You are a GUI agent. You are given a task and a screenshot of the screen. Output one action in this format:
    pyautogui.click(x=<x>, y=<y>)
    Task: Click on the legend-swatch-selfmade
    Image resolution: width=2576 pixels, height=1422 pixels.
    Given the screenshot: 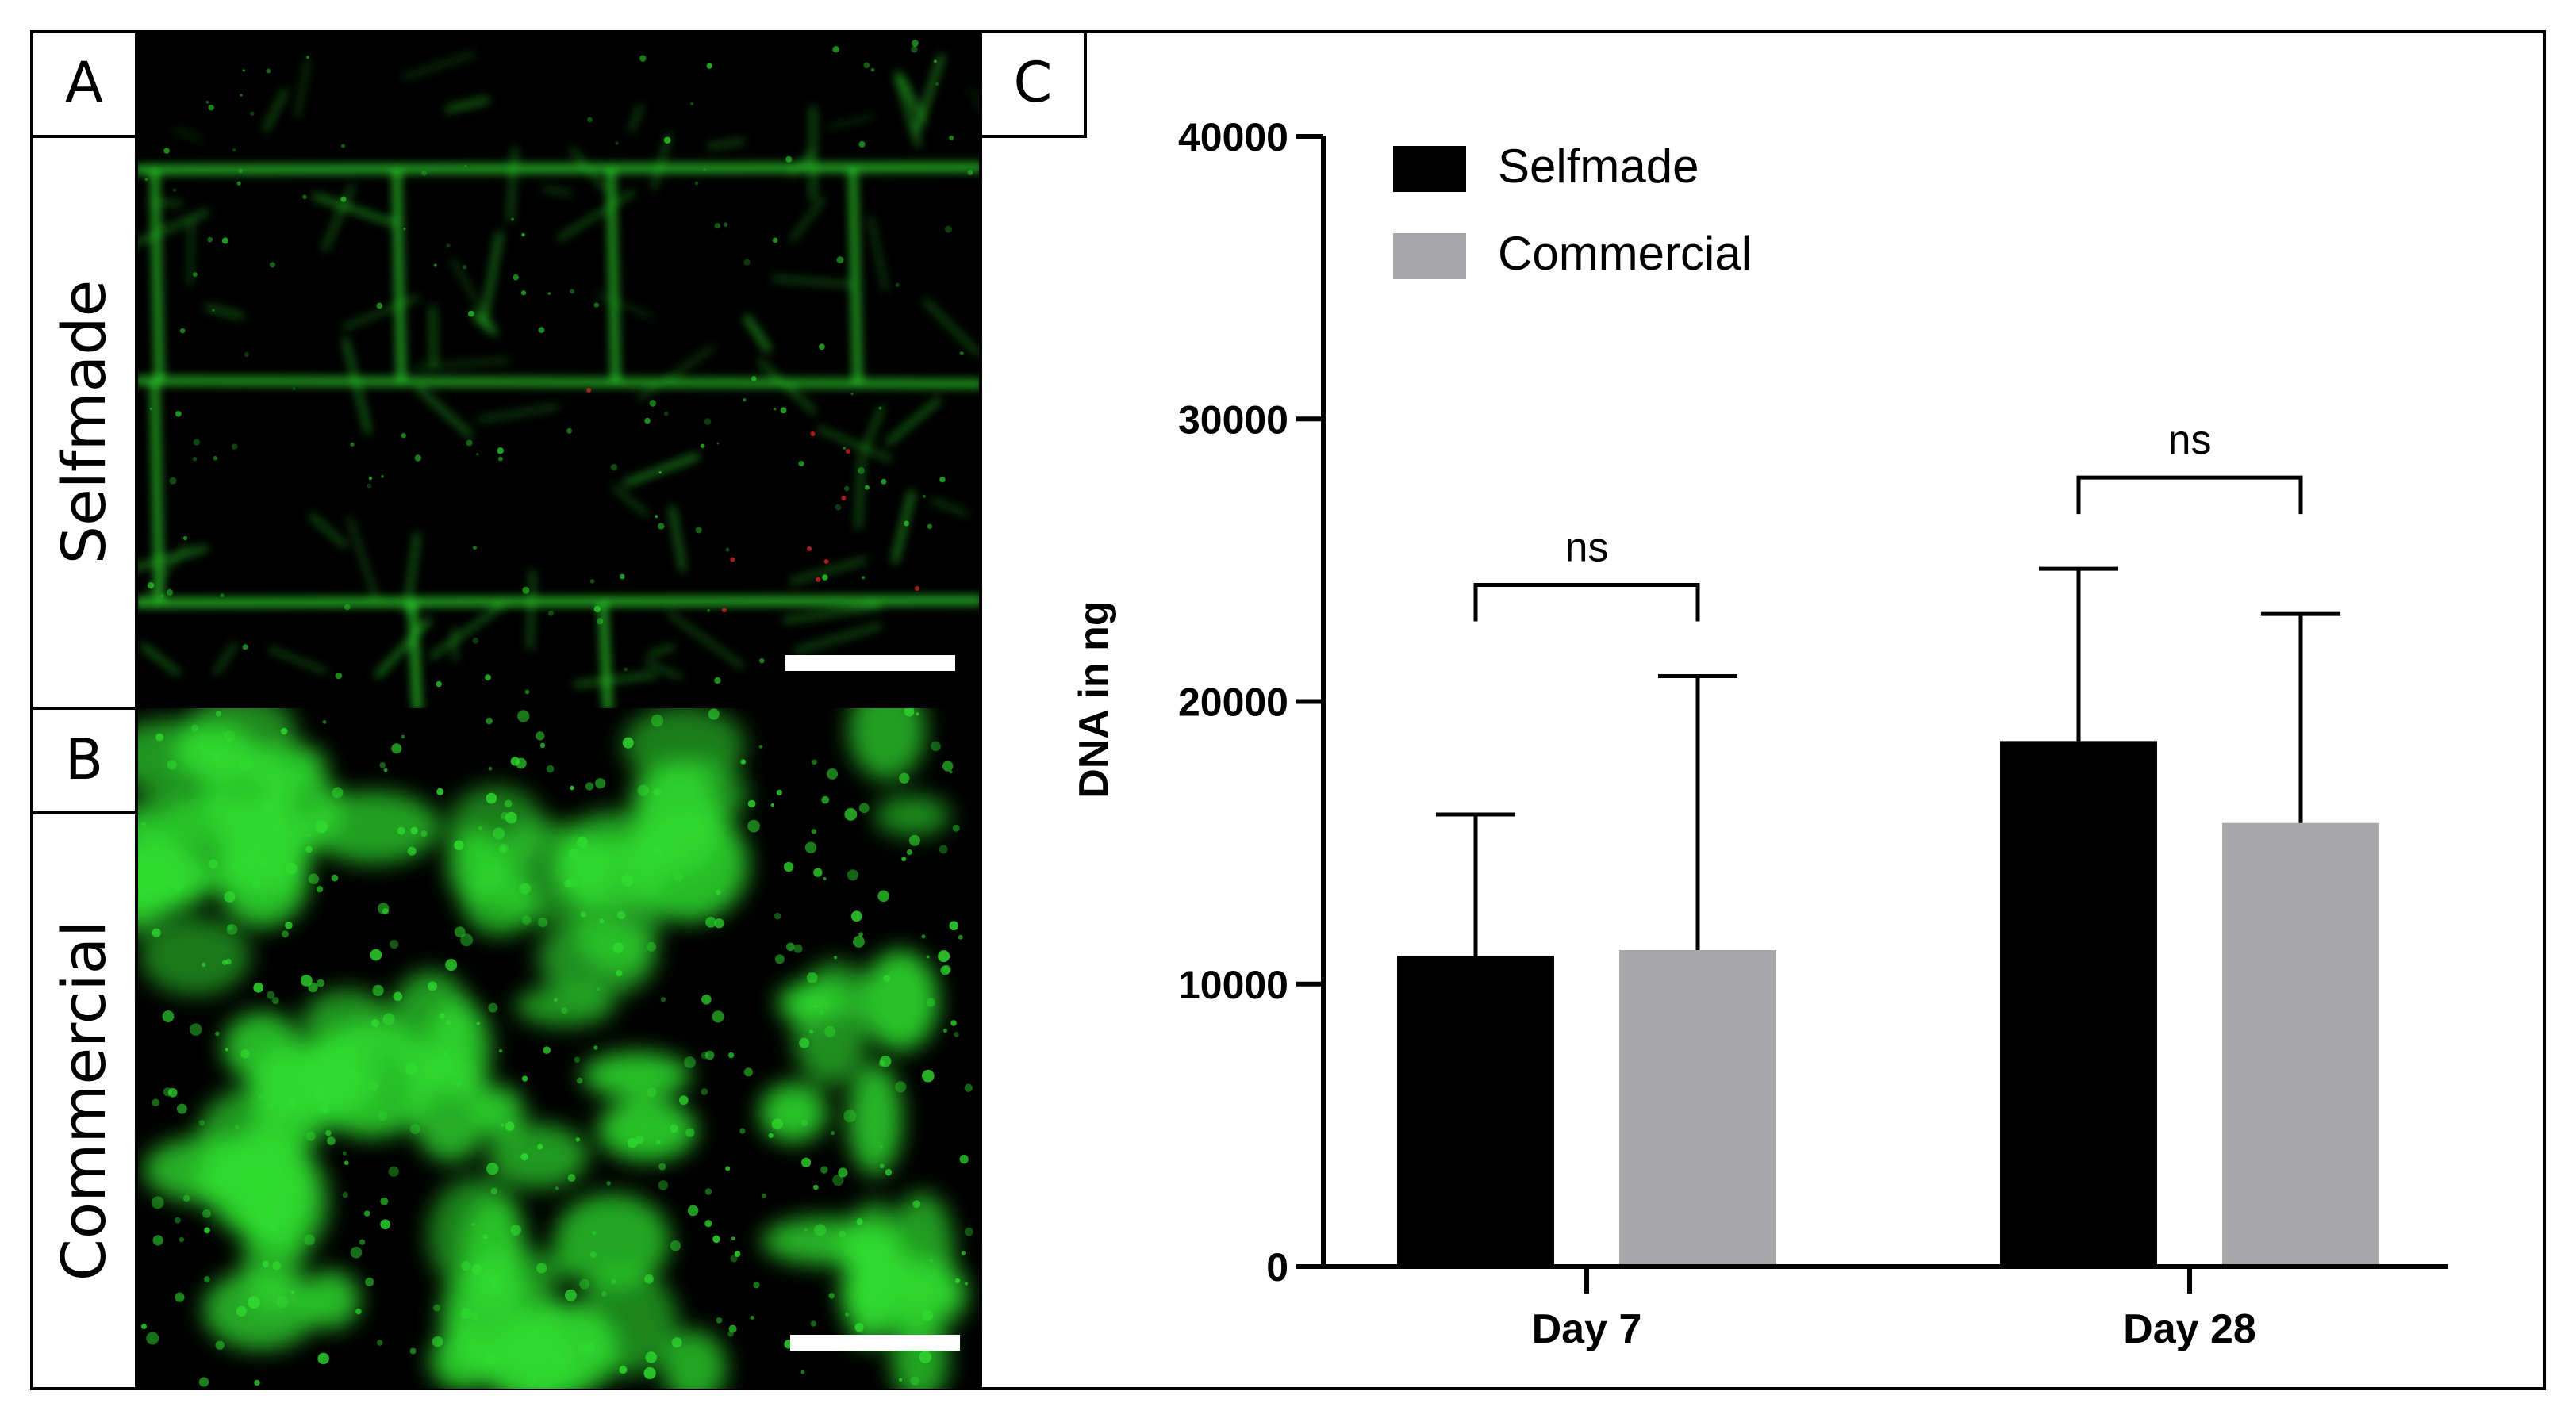 What is the action you would take?
    pyautogui.click(x=1429, y=169)
    